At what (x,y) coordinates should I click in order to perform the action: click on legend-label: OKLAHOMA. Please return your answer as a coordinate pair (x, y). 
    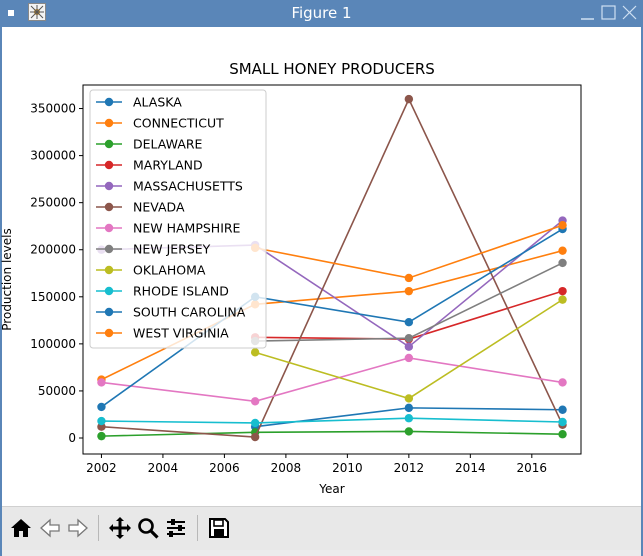
    Looking at the image, I should click on (169, 270).